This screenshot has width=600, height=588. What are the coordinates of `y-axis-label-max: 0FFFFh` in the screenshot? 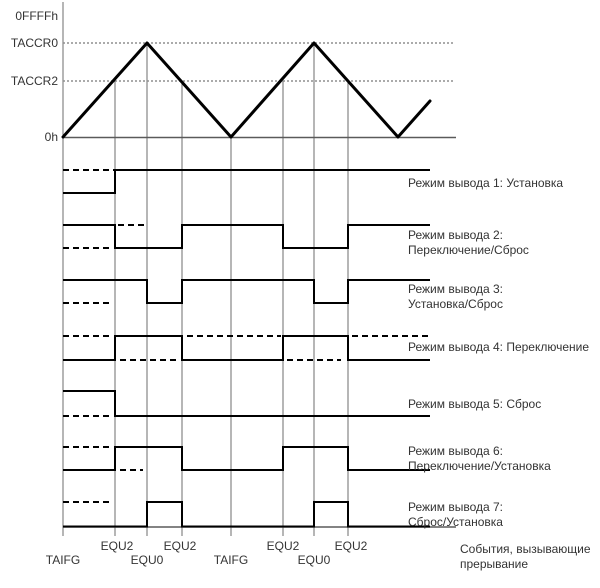 It's located at (36, 16).